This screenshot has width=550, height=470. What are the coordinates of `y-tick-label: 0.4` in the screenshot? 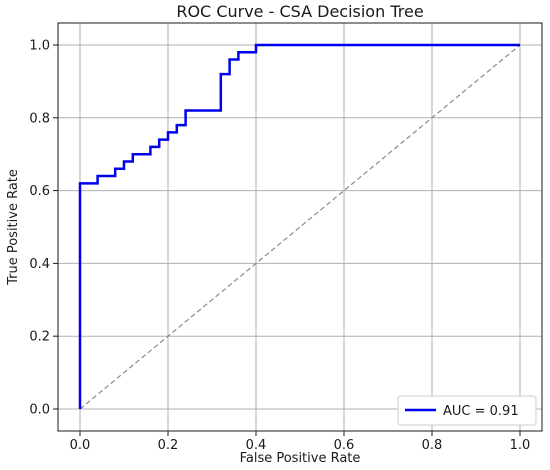 It's located at (39, 264).